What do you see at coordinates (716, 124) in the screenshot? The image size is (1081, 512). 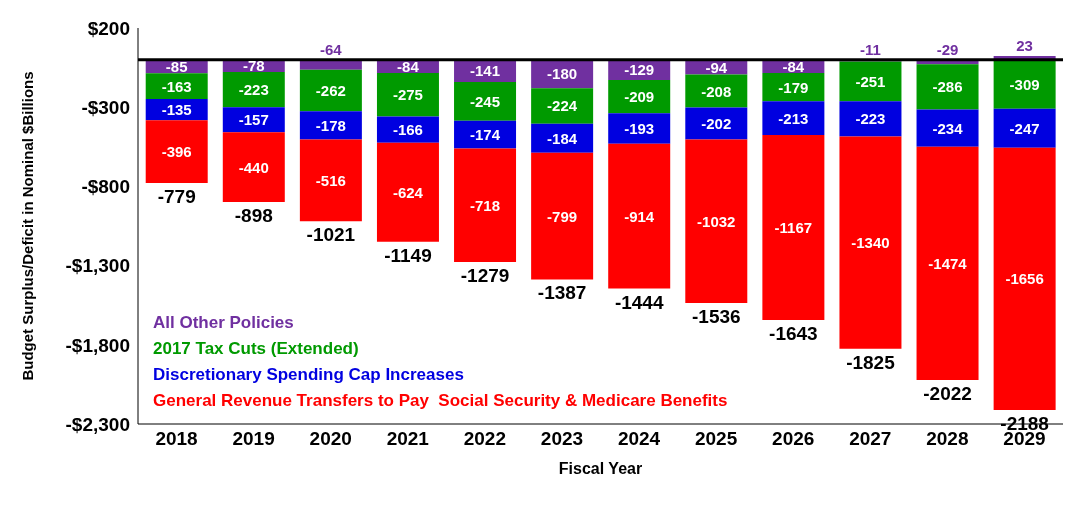 I see `data-label: -202` at bounding box center [716, 124].